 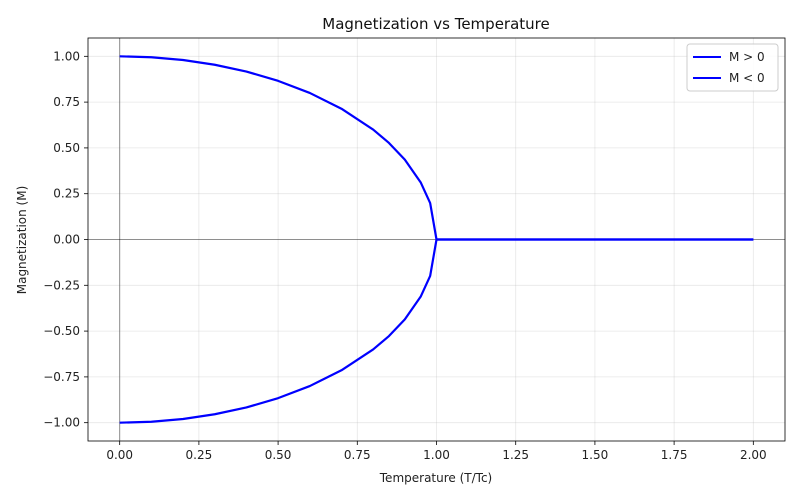 I want to click on x-tick-label-2: 0.50, so click(x=278, y=455).